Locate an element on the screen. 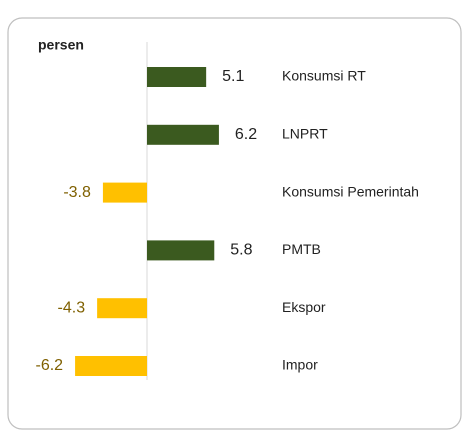  category-label: Impor is located at coordinates (300, 365).